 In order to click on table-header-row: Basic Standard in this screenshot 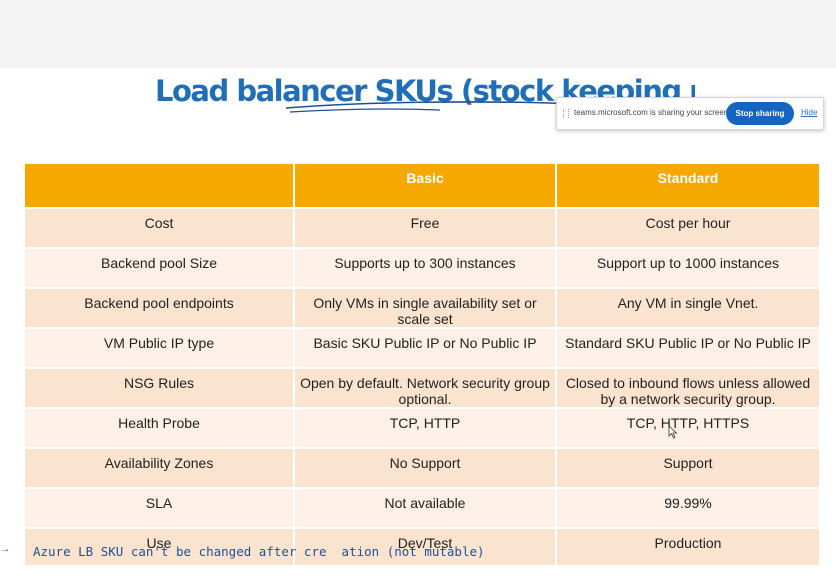, I will do `click(422, 185)`.